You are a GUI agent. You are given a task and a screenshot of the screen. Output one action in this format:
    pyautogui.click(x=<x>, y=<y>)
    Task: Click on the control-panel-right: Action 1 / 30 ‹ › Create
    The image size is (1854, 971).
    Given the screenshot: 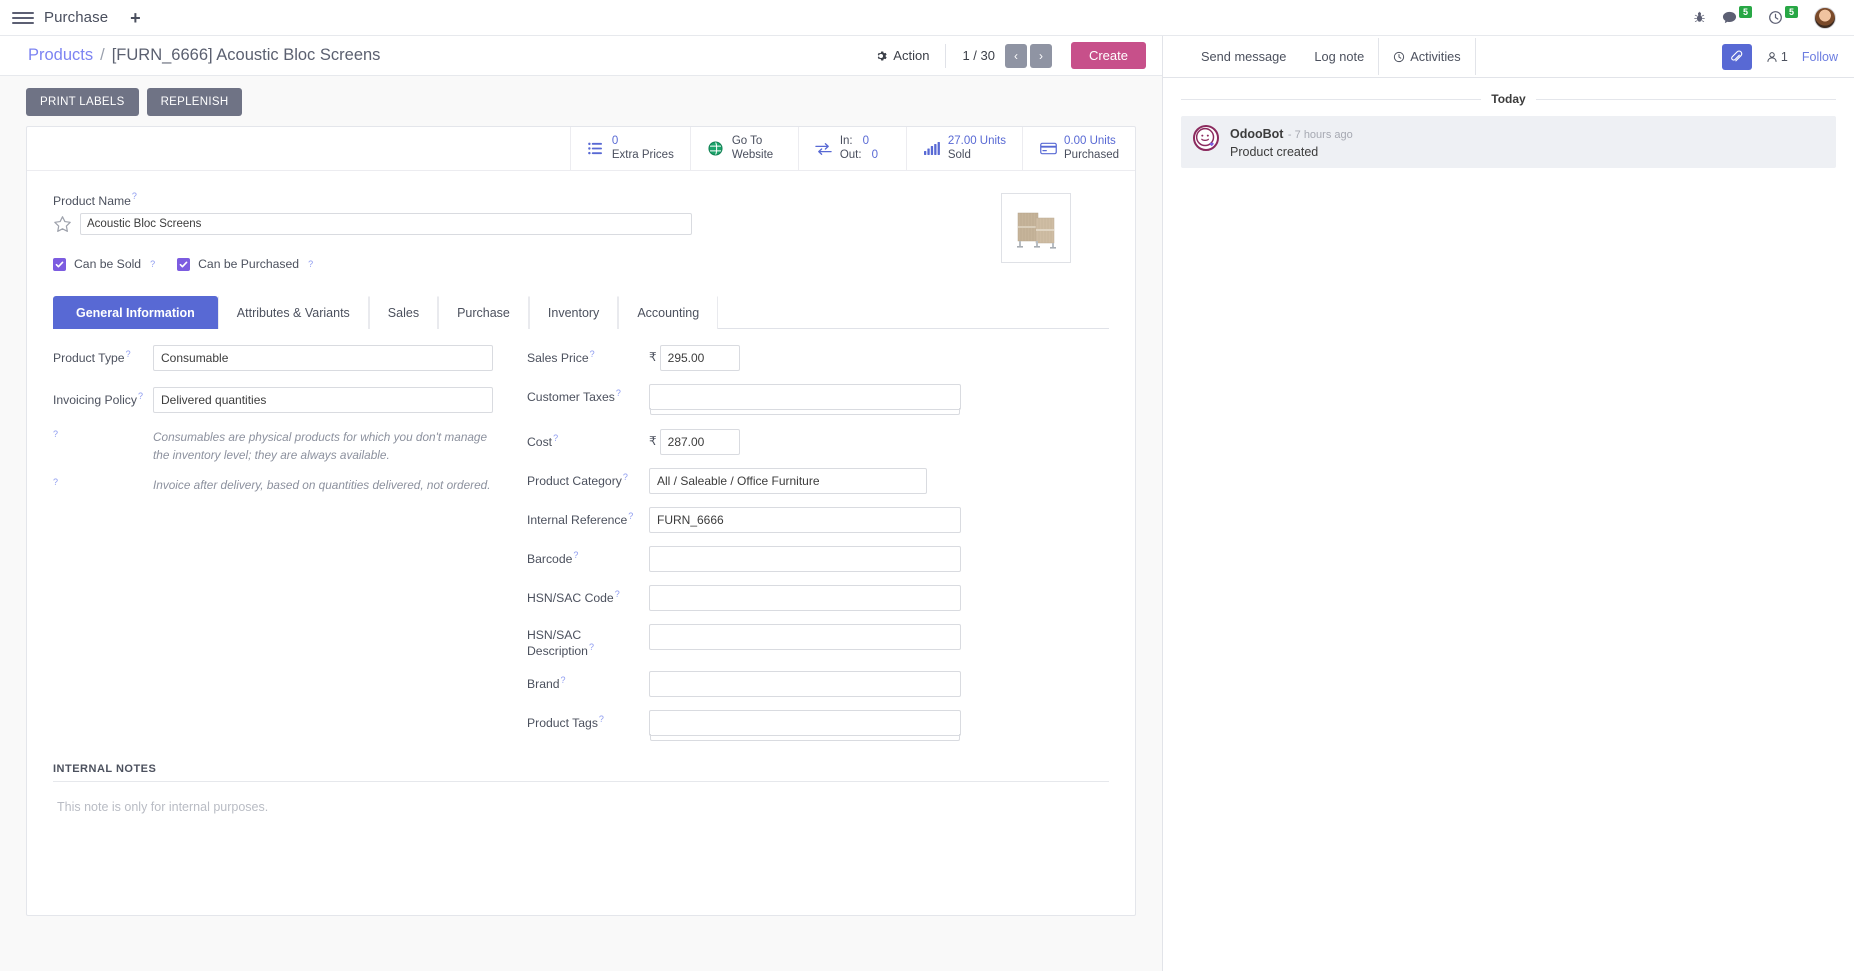 What is the action you would take?
    pyautogui.click(x=1003, y=55)
    